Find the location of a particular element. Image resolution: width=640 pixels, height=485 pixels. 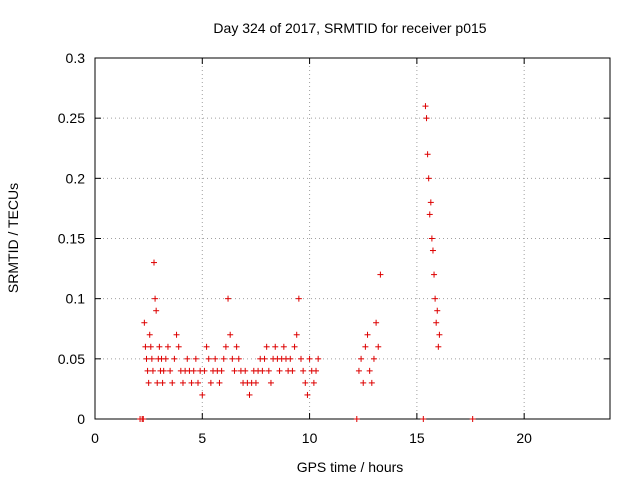

y-tick-label: 0.25 is located at coordinates (71, 118).